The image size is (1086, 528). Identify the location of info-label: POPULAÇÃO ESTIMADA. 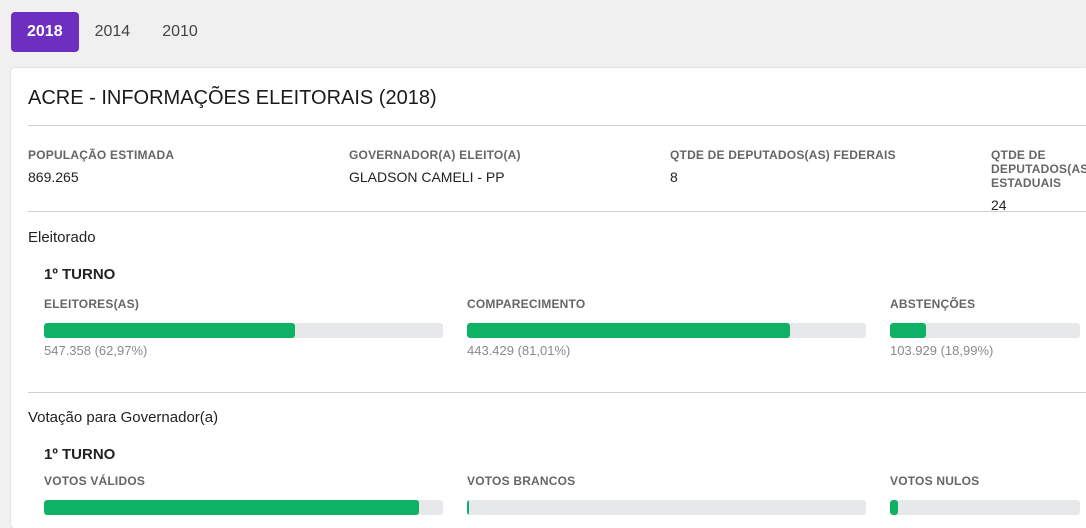
(101, 155).